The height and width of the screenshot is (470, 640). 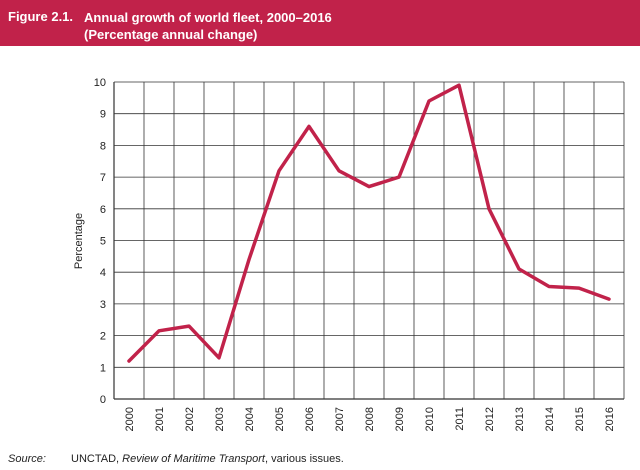 I want to click on x-tick-label: 2013, so click(x=520, y=419).